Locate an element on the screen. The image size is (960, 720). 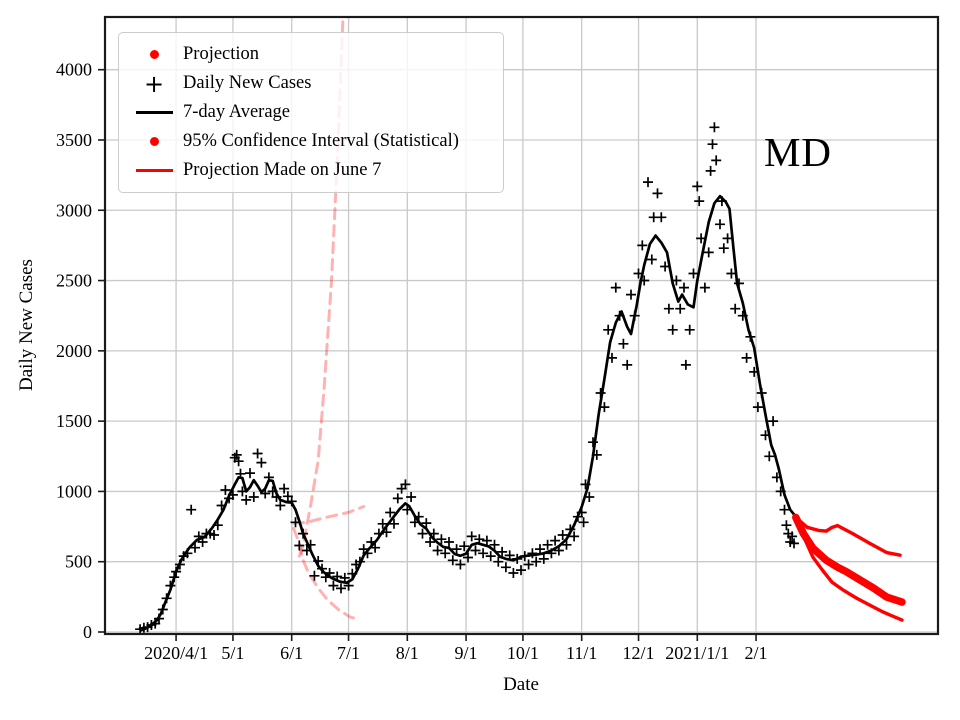
confidence-interval-upper-line is located at coordinates (848, 536).